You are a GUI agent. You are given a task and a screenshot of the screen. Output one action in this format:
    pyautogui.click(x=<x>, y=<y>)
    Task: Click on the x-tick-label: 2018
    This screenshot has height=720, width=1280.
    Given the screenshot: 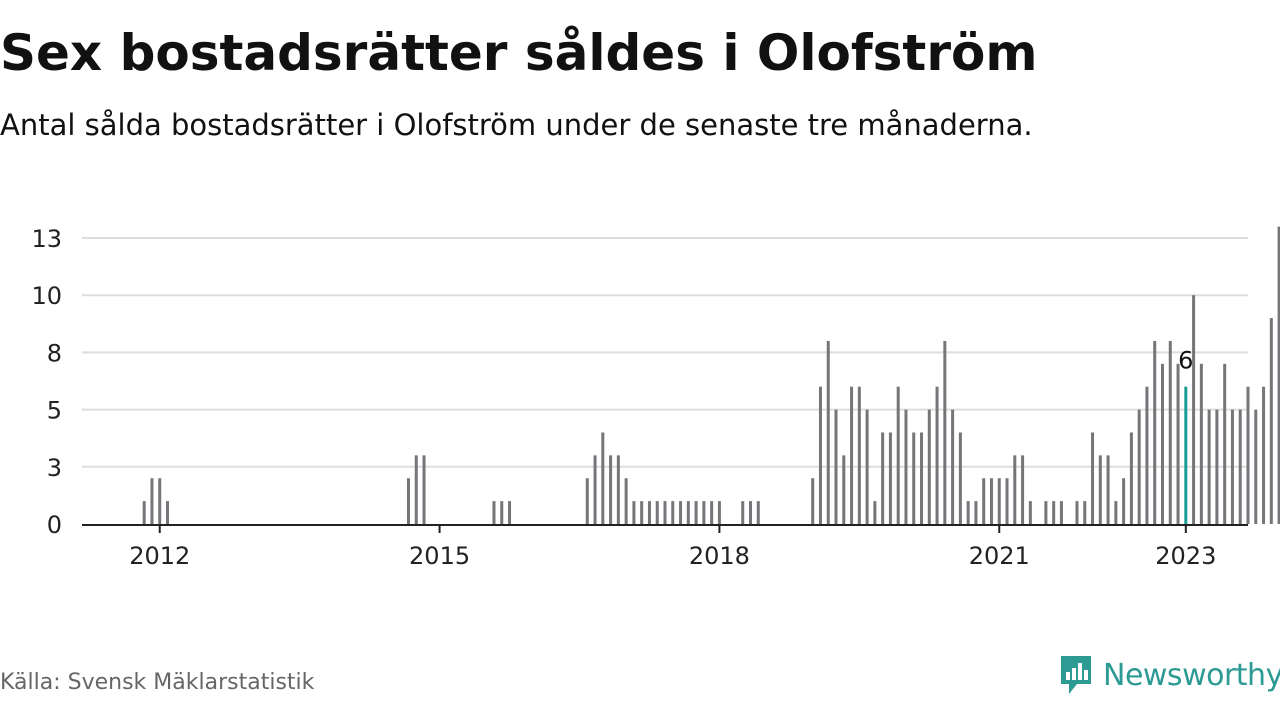 What is the action you would take?
    pyautogui.click(x=719, y=556)
    